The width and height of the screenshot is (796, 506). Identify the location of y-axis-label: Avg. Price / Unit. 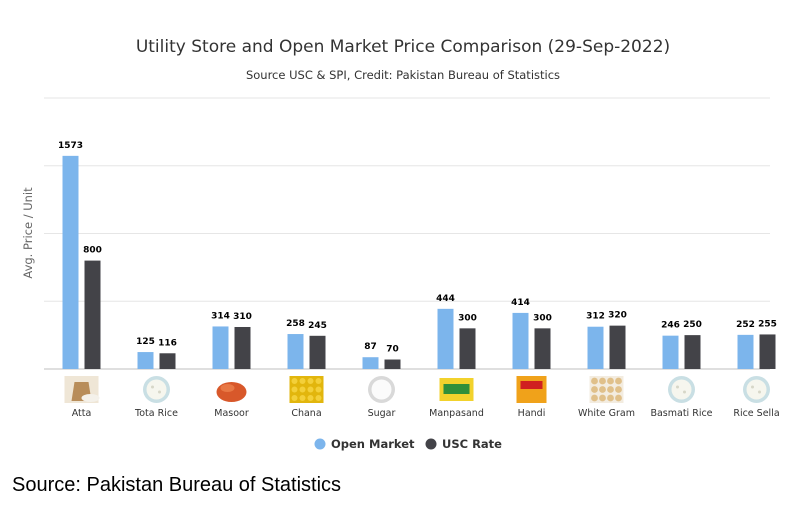
(28, 233).